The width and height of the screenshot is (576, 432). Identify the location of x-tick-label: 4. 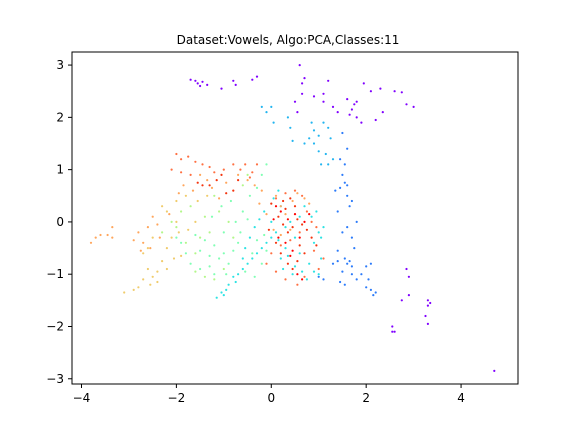
(461, 398).